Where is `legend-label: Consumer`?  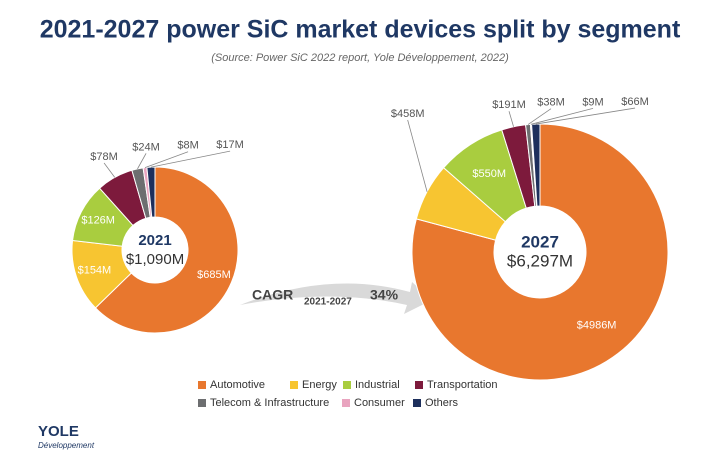
legend-label: Consumer is located at coordinates (379, 403).